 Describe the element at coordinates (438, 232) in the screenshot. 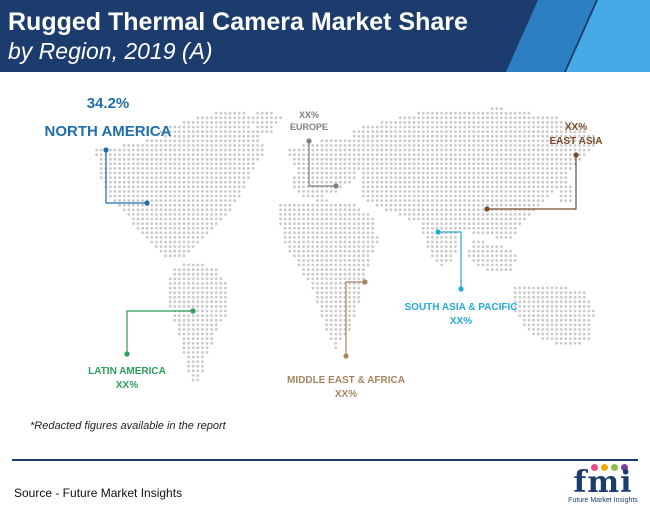

I see `callout-dot` at that location.